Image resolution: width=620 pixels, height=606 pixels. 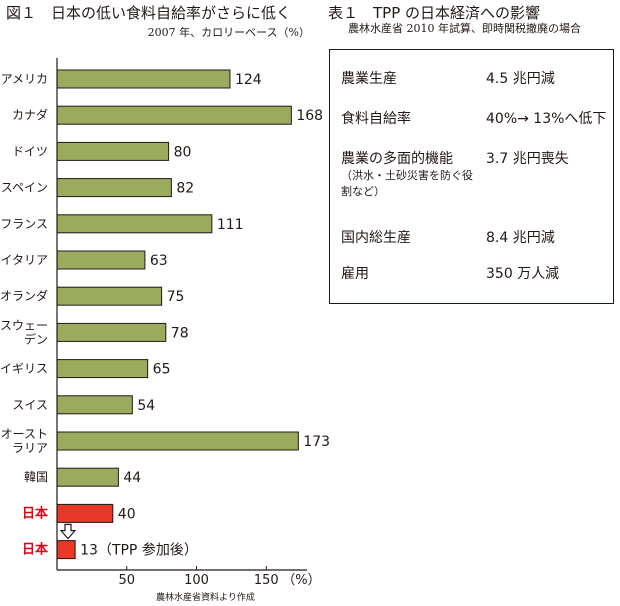 What do you see at coordinates (520, 238) in the screenshot?
I see `row-value: 8.4 兆円減` at bounding box center [520, 238].